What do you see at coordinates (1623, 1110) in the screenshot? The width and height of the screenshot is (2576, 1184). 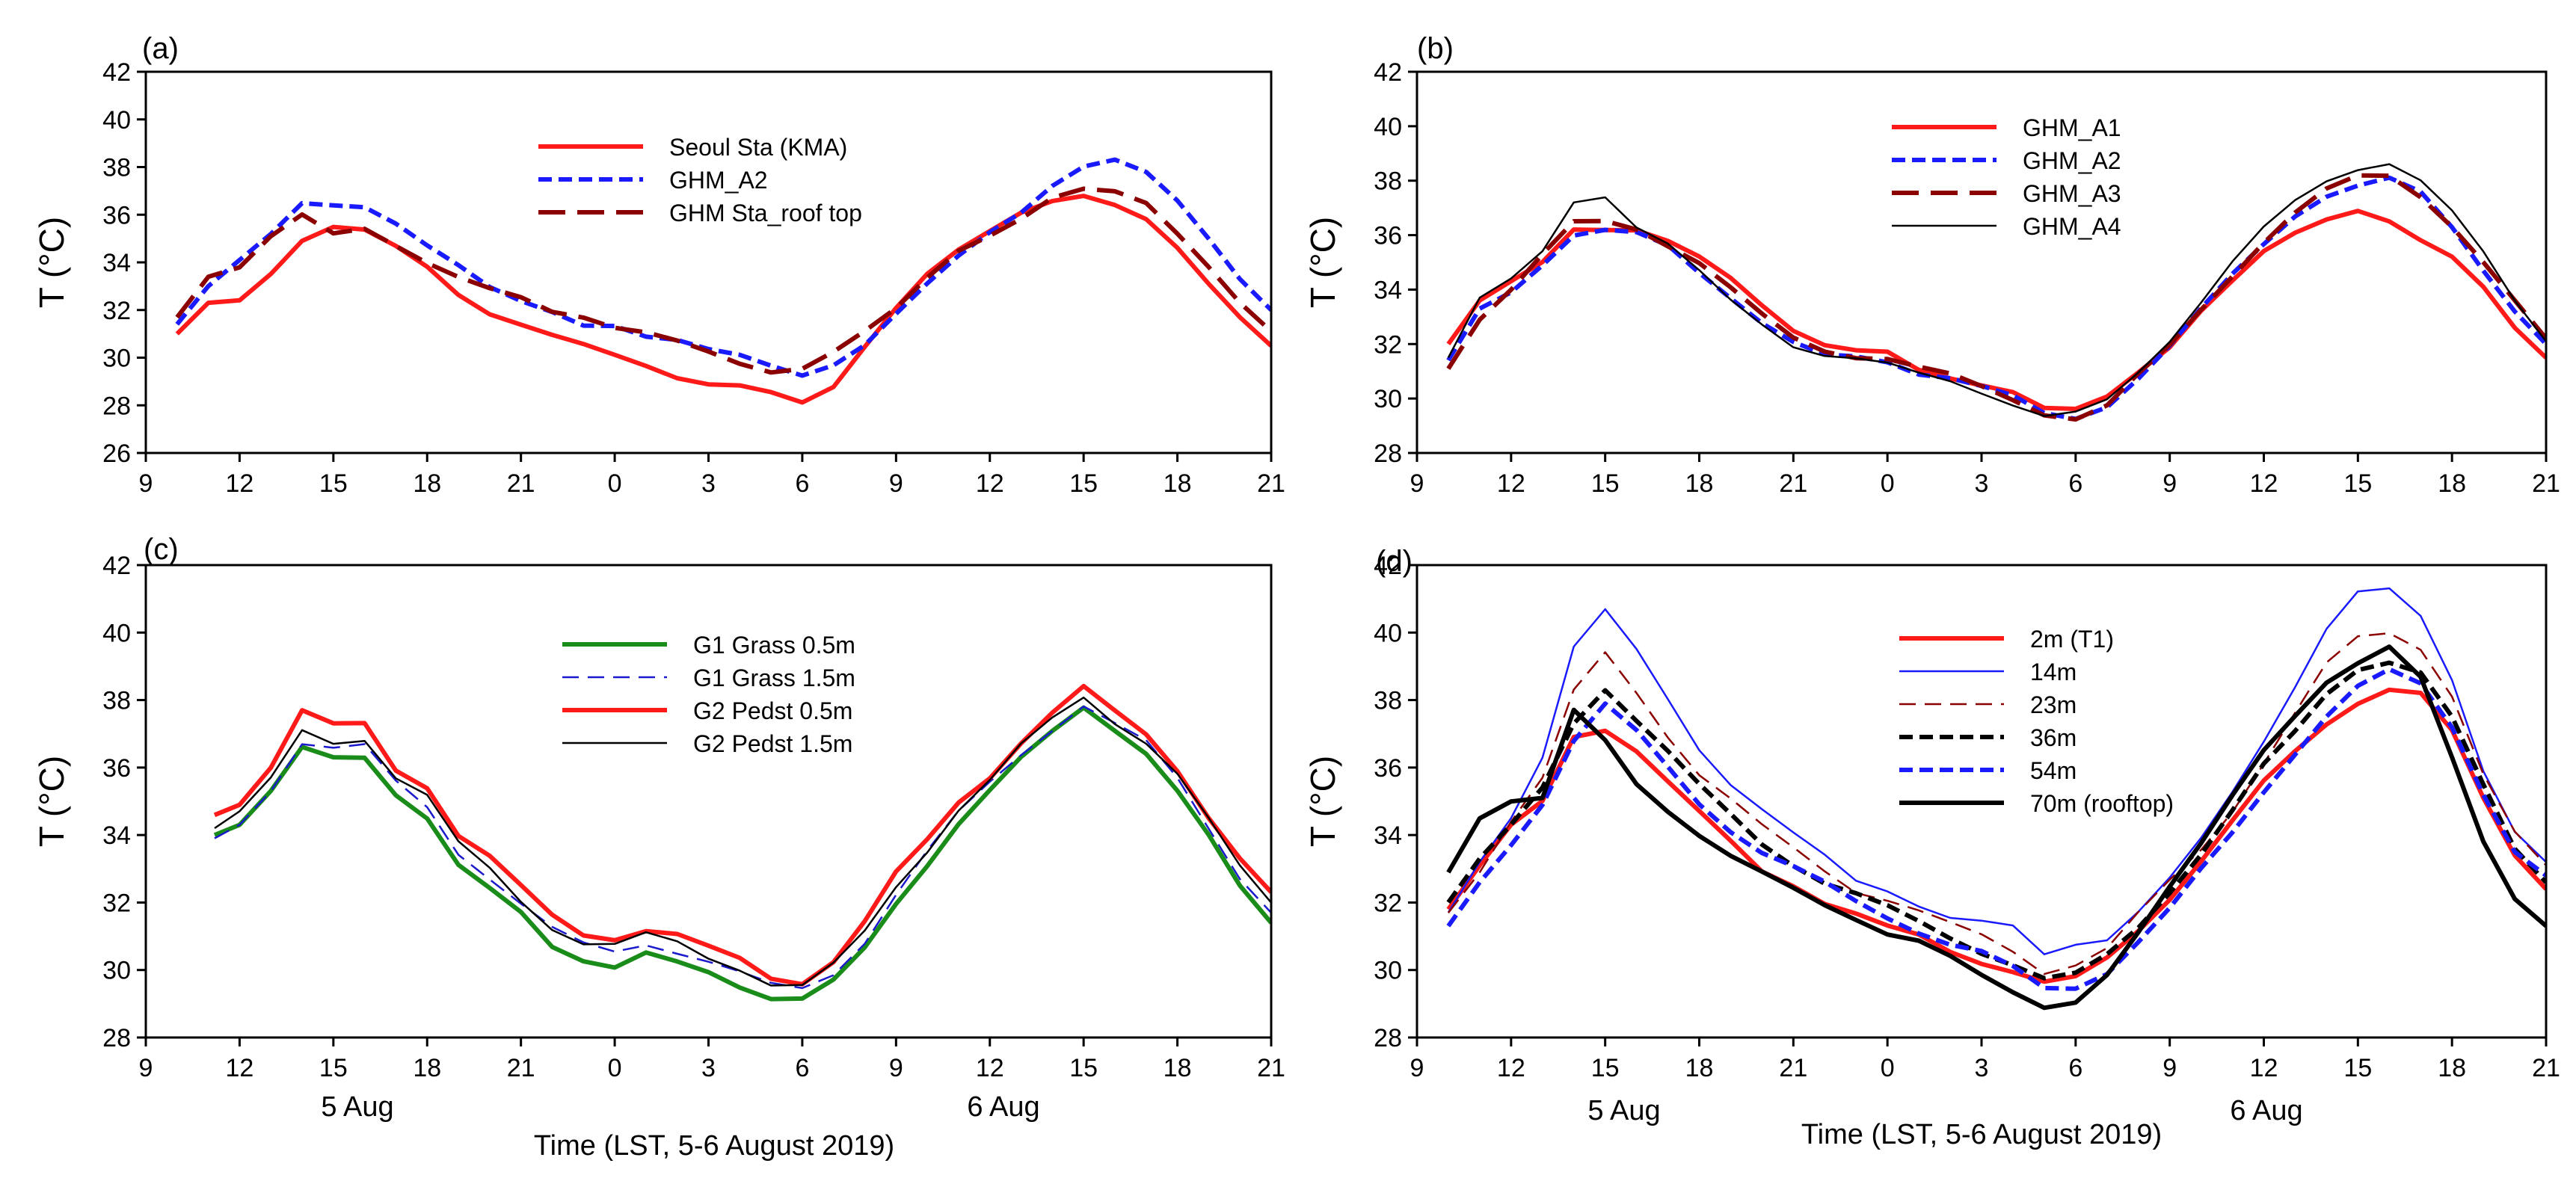 I see `date-label-5aug-right: 5 Aug` at bounding box center [1623, 1110].